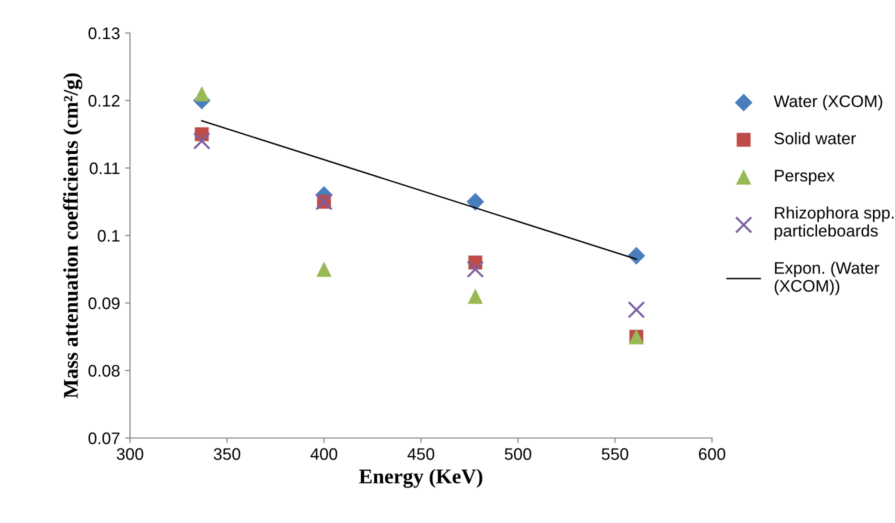  Describe the element at coordinates (815, 138) in the screenshot. I see `legend-label: Solid water` at that location.